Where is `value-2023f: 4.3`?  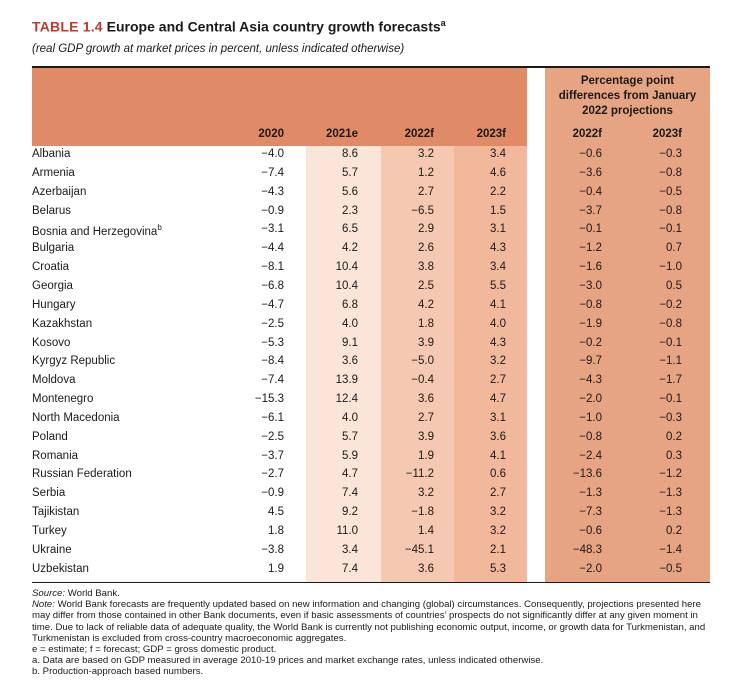 value-2023f: 4.3 is located at coordinates (498, 342).